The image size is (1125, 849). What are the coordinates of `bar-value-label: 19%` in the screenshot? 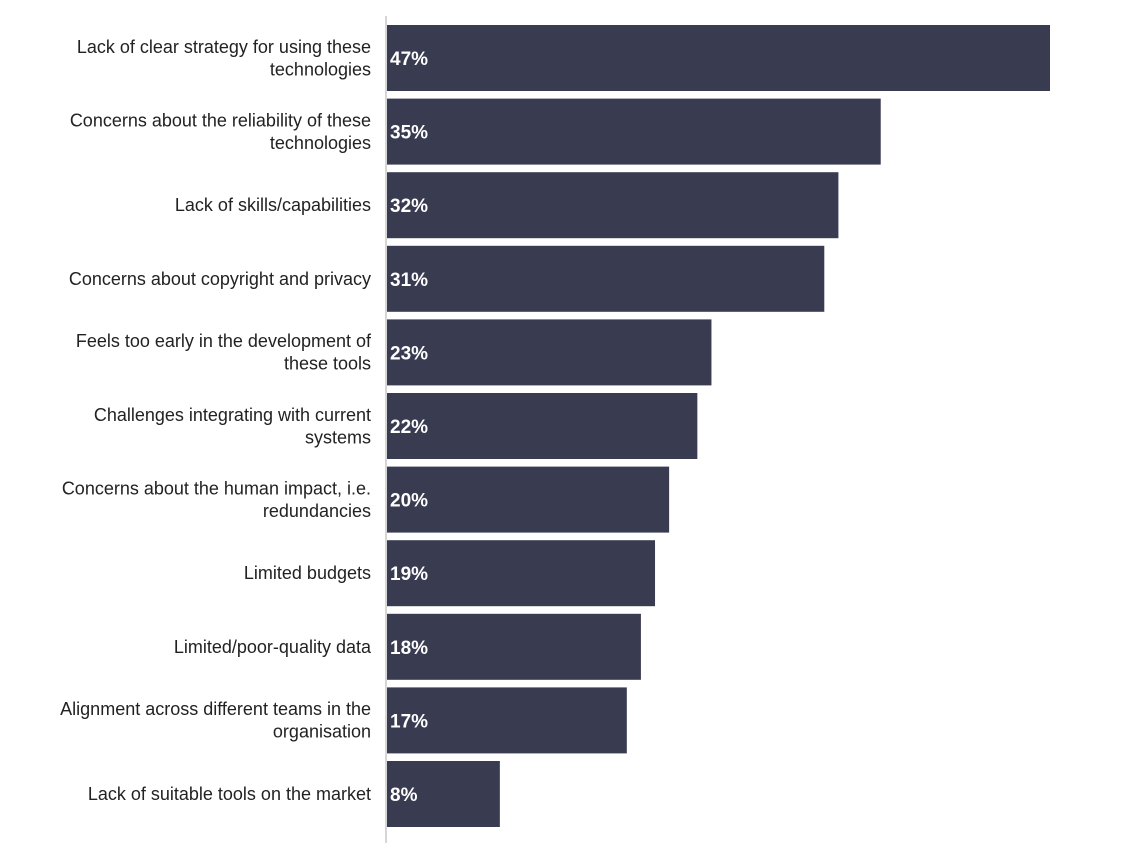 It's located at (409, 574).